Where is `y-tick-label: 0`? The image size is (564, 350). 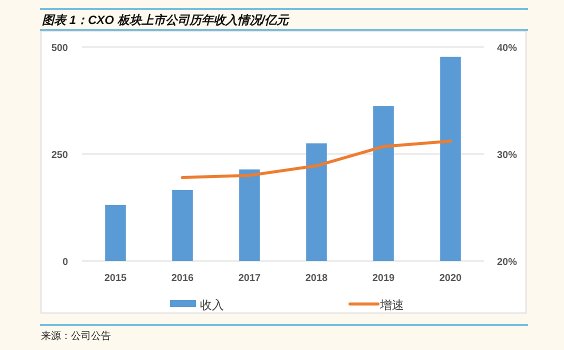
y-tick-label: 0 is located at coordinates (65, 262).